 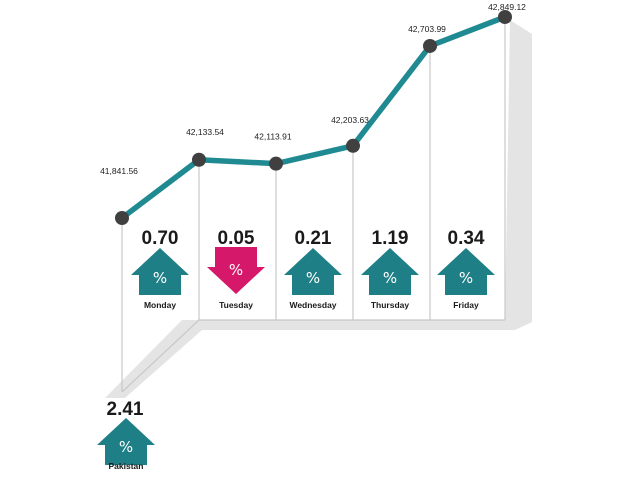 I want to click on point-value-label: 42,113.91, so click(x=272, y=137).